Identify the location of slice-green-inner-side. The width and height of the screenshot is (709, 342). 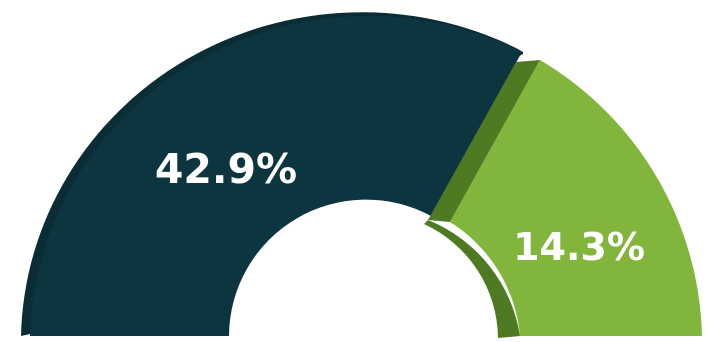
(472, 279).